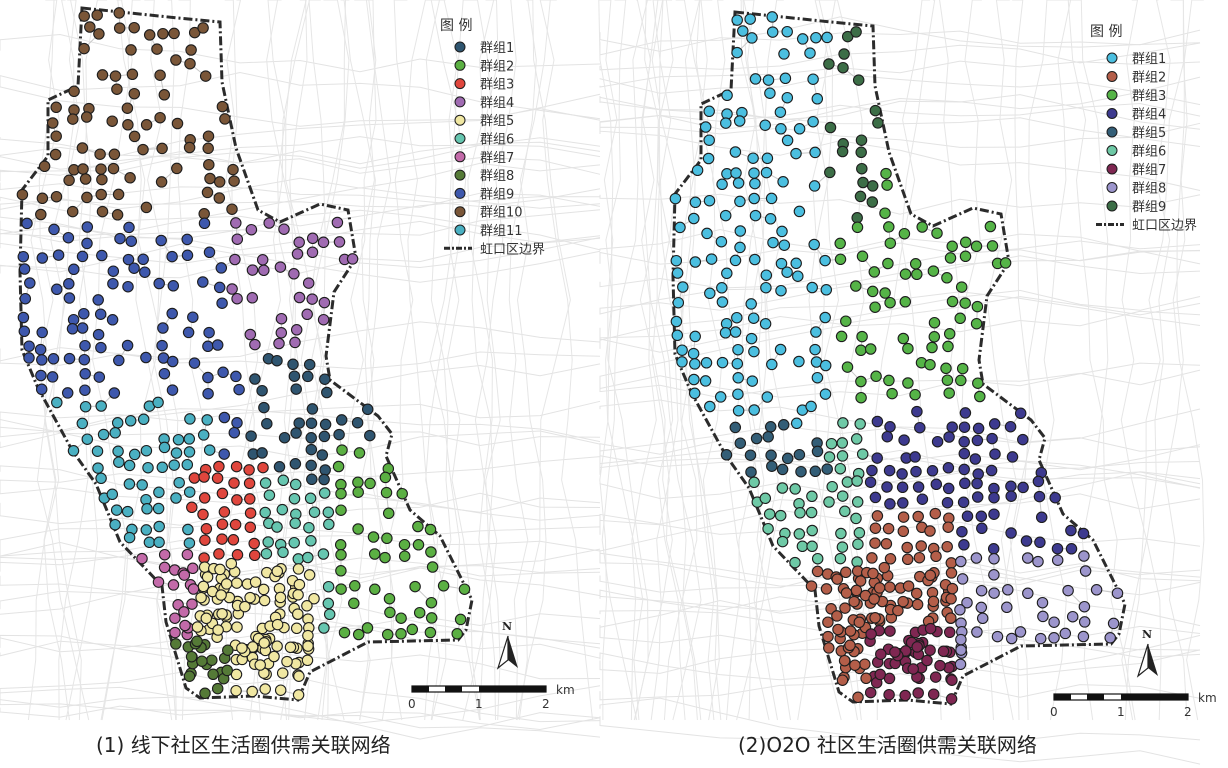  Describe the element at coordinates (497, 194) in the screenshot. I see `legend-item-label: 群组9` at that location.